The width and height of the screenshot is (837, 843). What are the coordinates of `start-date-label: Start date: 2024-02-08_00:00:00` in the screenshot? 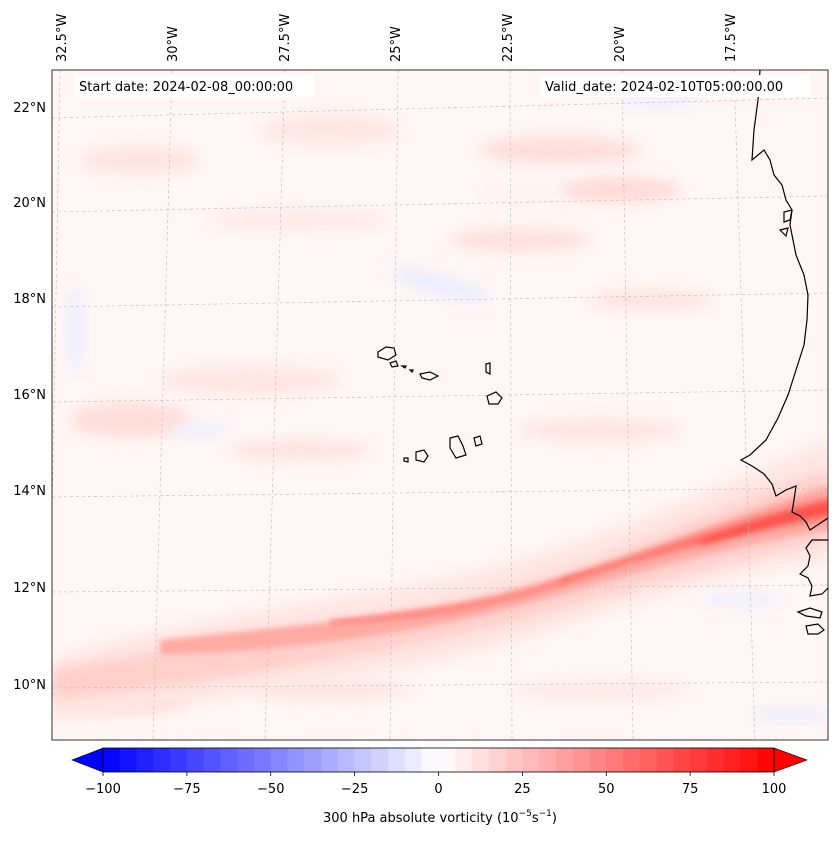 It's located at (186, 87).